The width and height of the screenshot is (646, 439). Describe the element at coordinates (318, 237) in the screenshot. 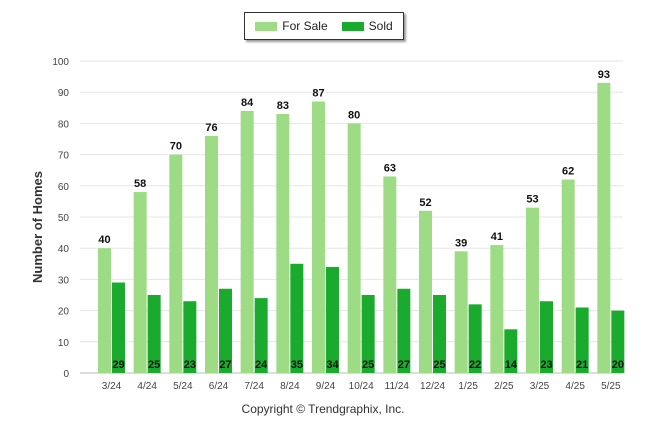

I see `bar-for-sale-9/24` at that location.